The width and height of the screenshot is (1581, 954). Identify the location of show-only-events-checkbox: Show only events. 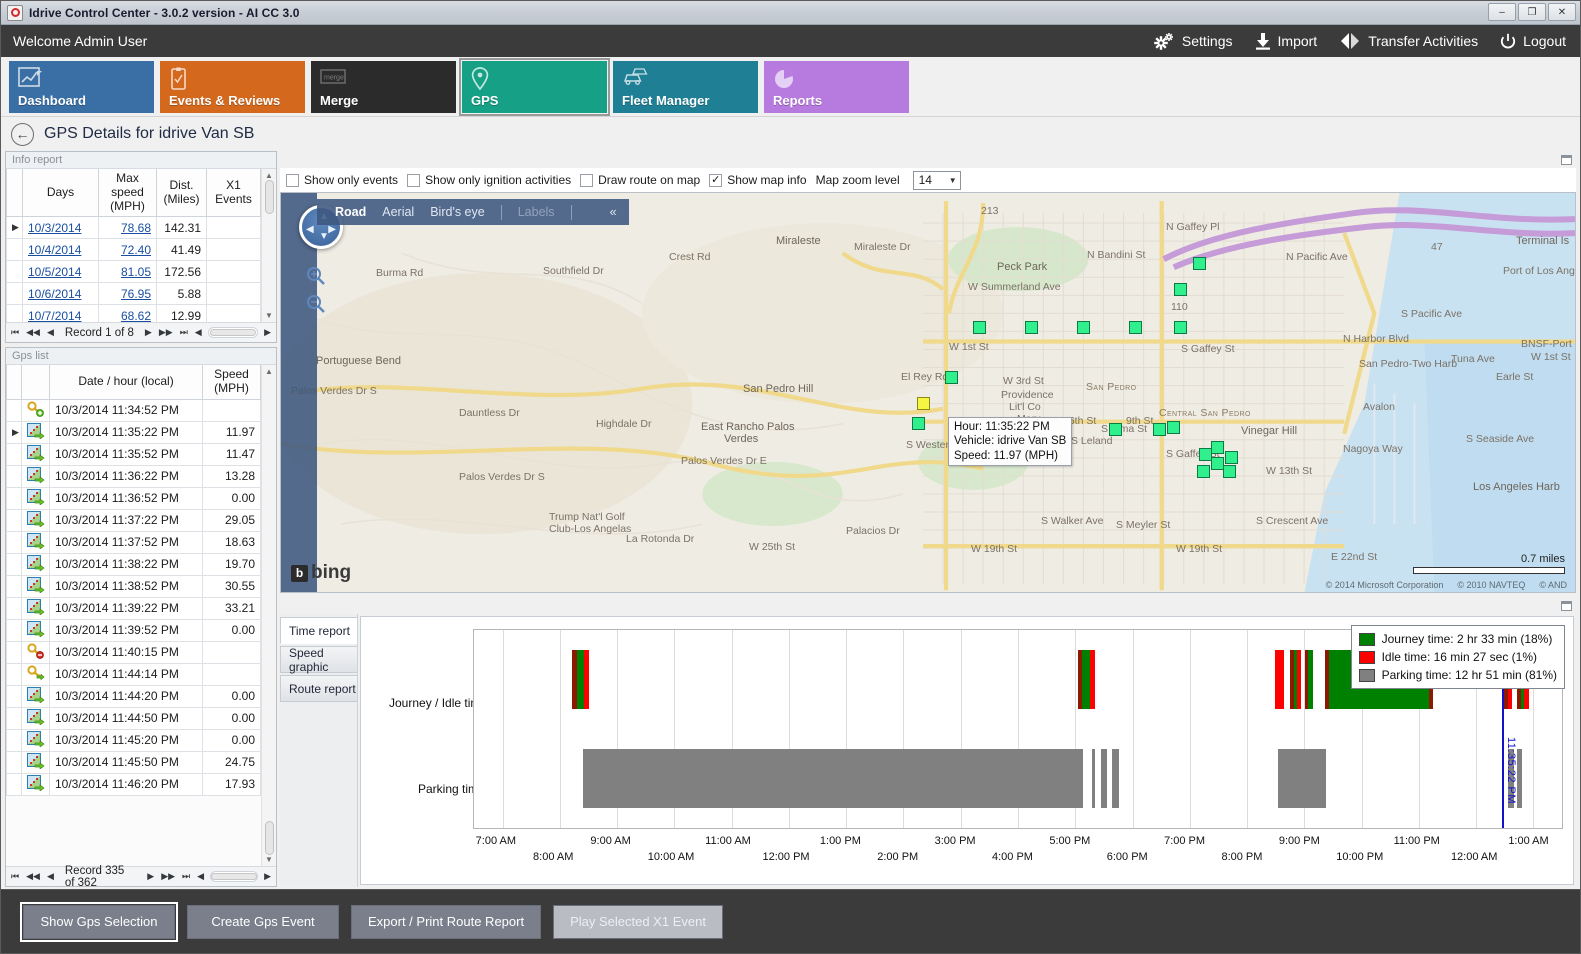
(342, 180).